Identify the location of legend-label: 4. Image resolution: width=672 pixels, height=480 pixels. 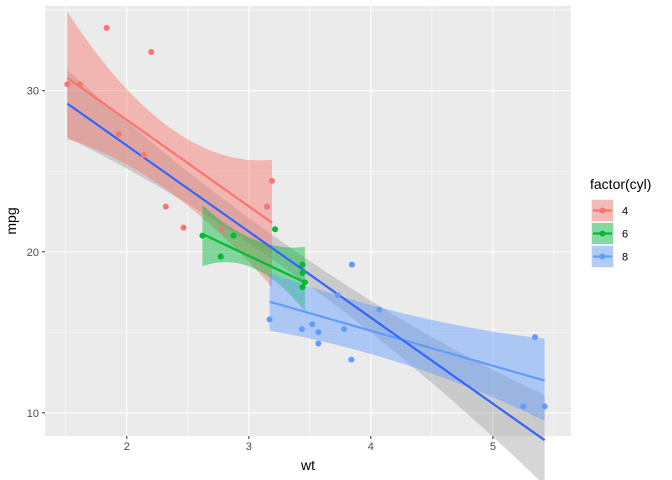
(625, 212).